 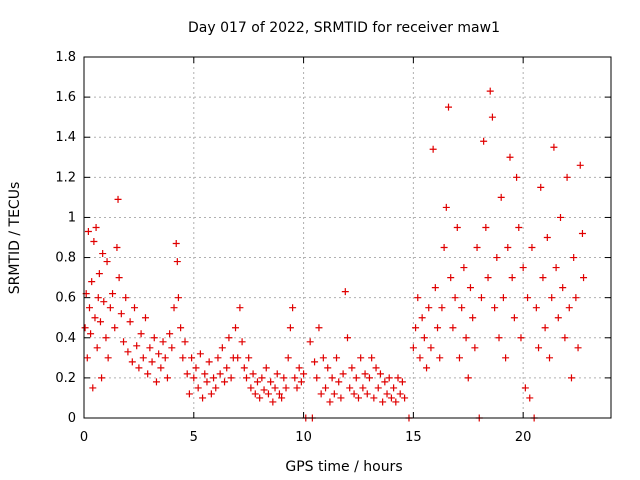 What do you see at coordinates (84, 437) in the screenshot?
I see `x-tick-label: 0` at bounding box center [84, 437].